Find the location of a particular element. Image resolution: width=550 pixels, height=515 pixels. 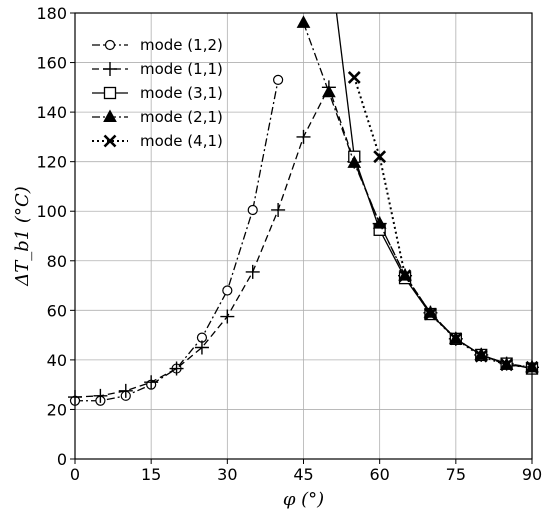

x-tick-label: 45 is located at coordinates (303, 474).